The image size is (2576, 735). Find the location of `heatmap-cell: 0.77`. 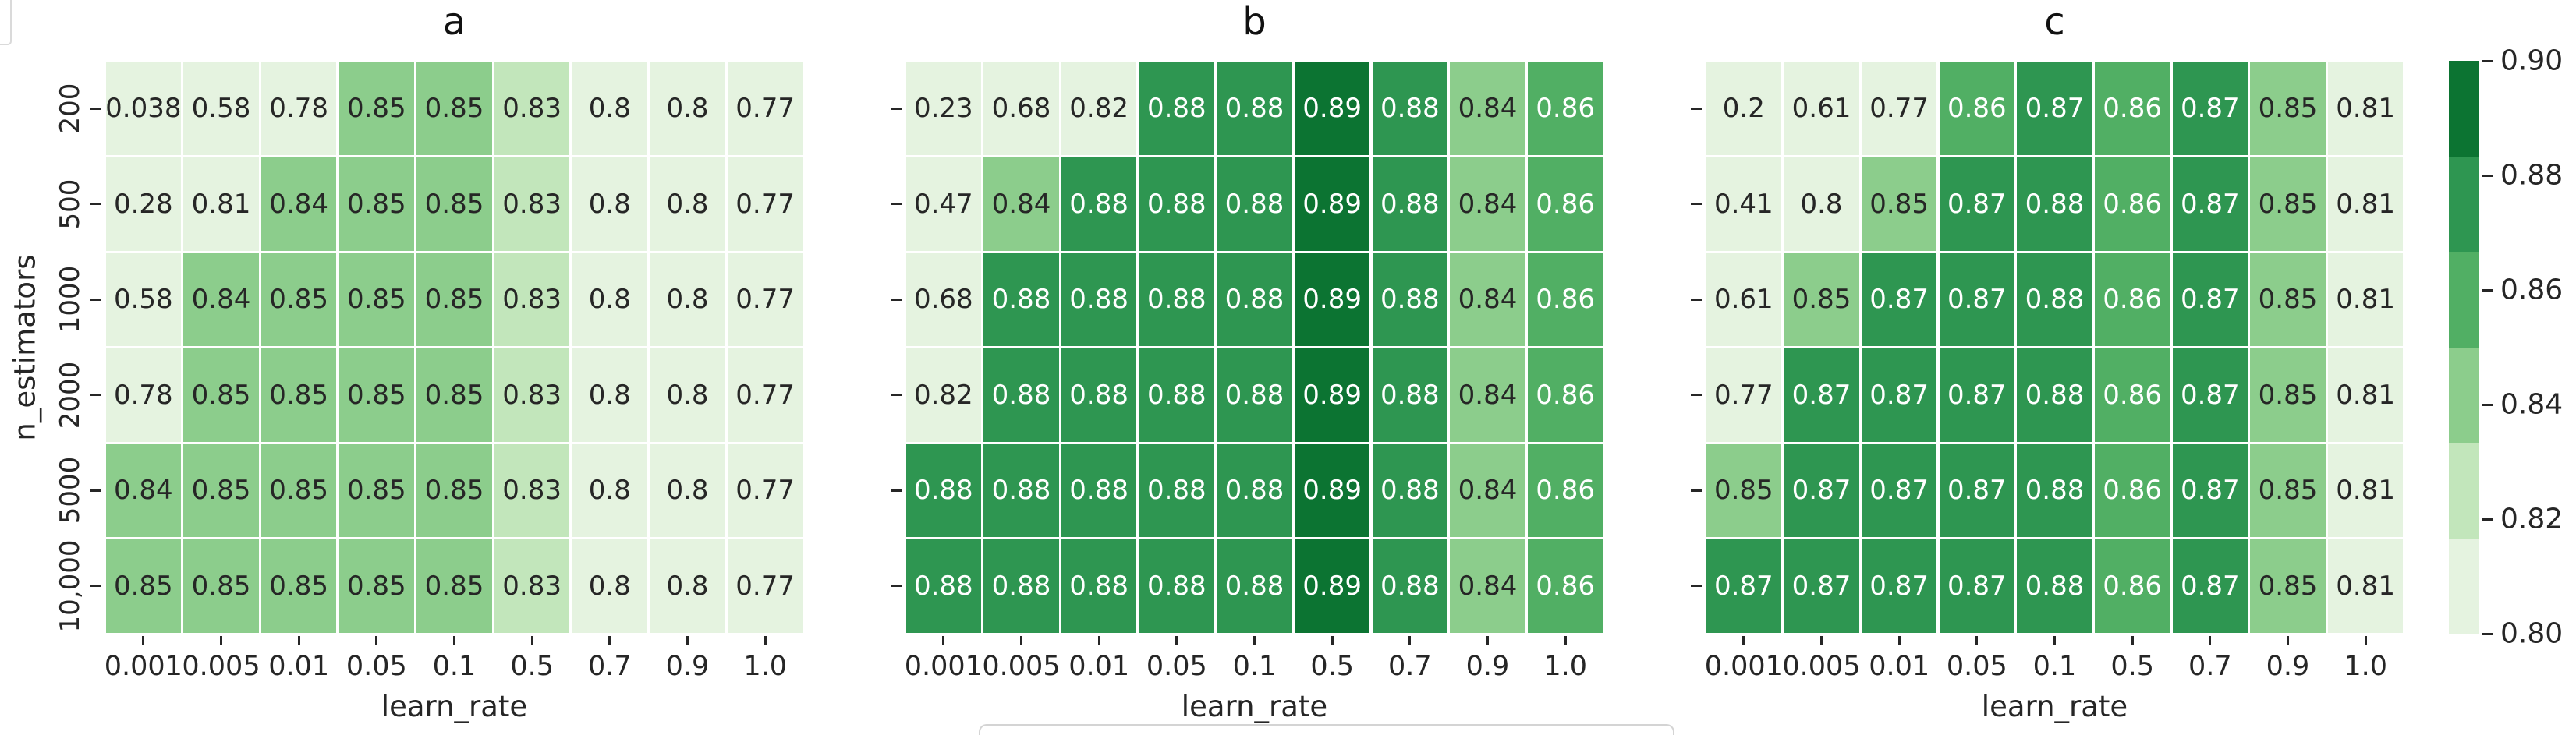

heatmap-cell: 0.77 is located at coordinates (1899, 108).